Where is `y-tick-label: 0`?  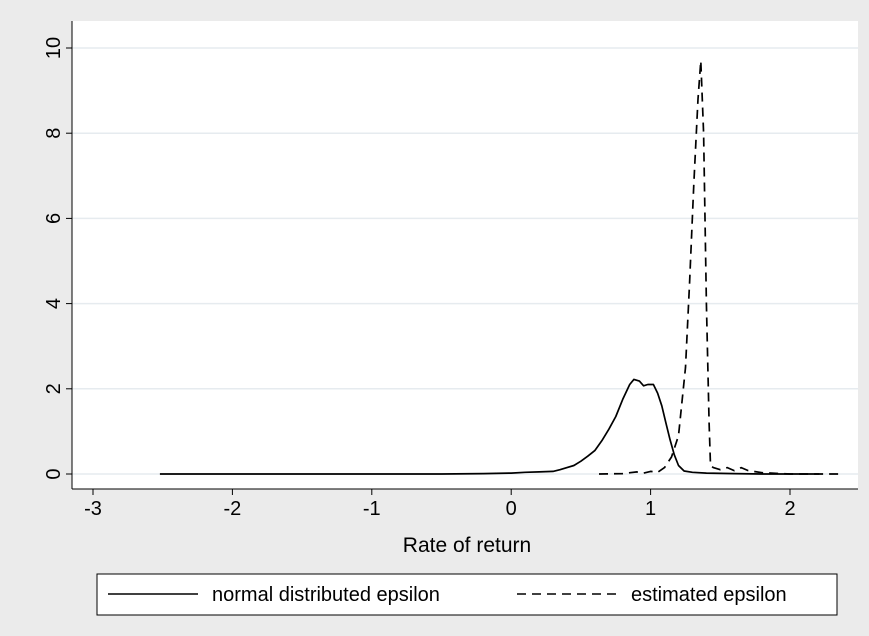 y-tick-label: 0 is located at coordinates (54, 473).